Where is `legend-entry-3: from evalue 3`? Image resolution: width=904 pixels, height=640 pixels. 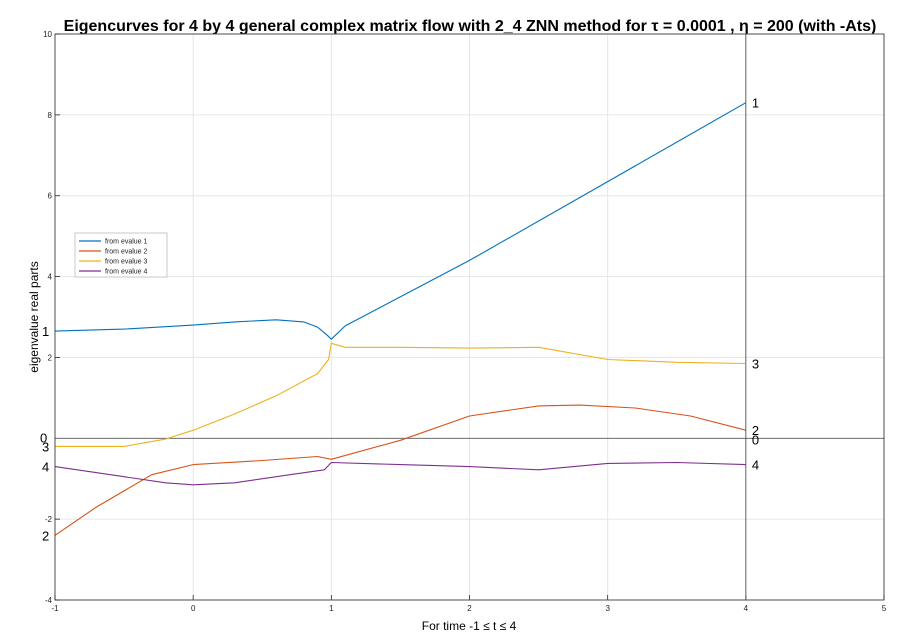 legend-entry-3: from evalue 3 is located at coordinates (126, 262).